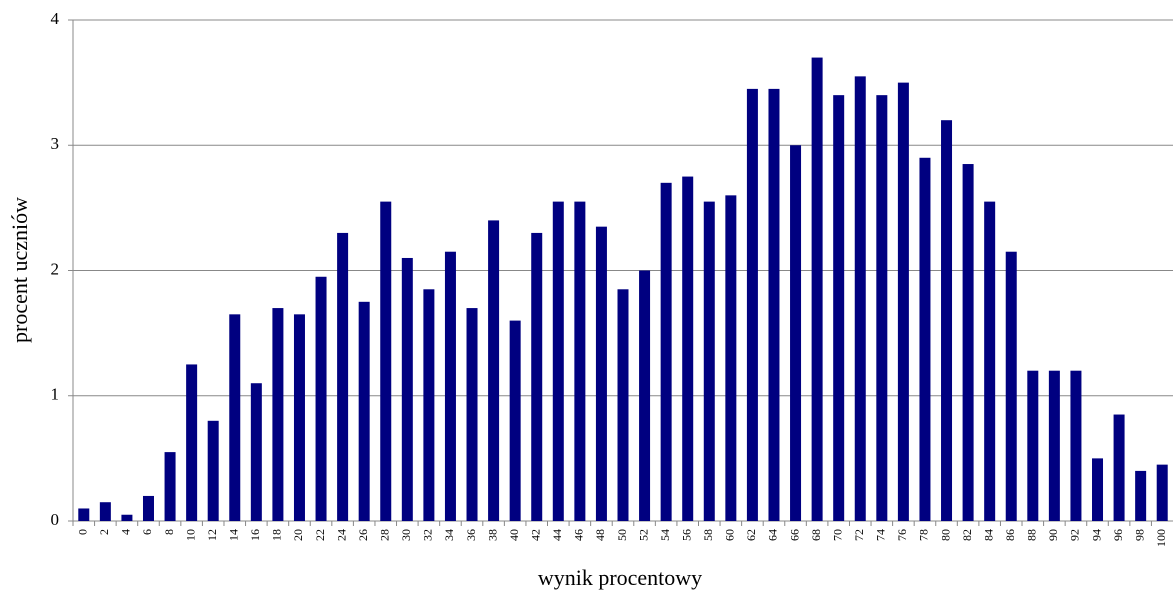 This screenshot has width=1173, height=595. Describe the element at coordinates (212, 535) in the screenshot. I see `x-tick-label: 12` at that location.